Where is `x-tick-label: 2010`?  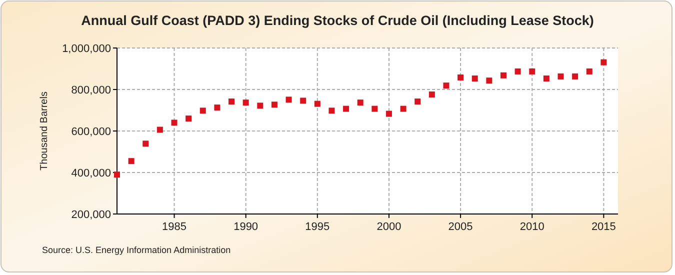 x-tick-label: 2010 is located at coordinates (532, 227).